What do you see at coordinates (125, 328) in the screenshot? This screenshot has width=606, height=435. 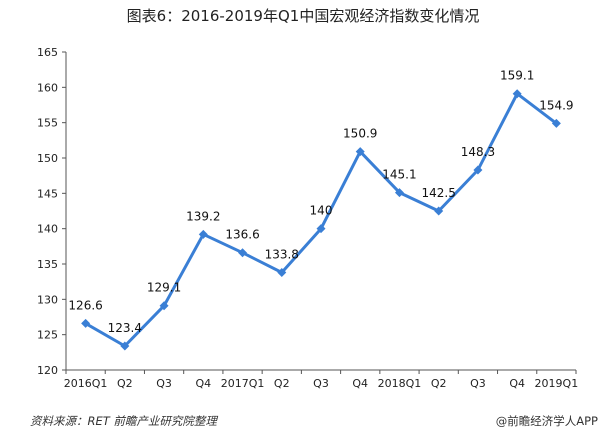 I see `data-label: 123.4` at bounding box center [125, 328].